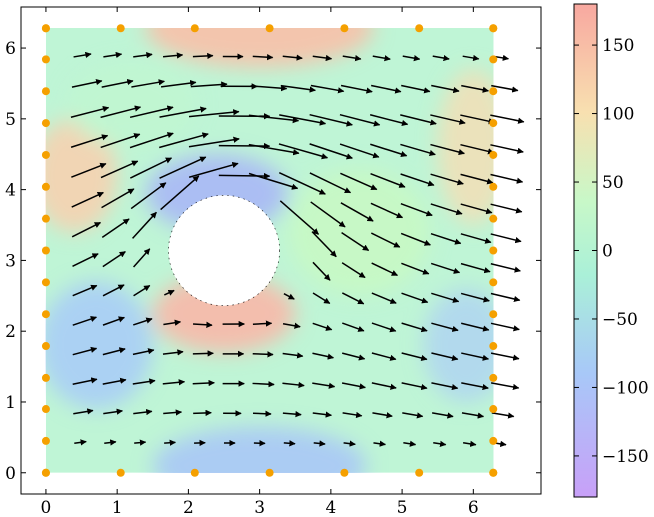 This screenshot has height=517, width=654. Describe the element at coordinates (46, 507) in the screenshot. I see `x-tick-label-0: 0` at that location.